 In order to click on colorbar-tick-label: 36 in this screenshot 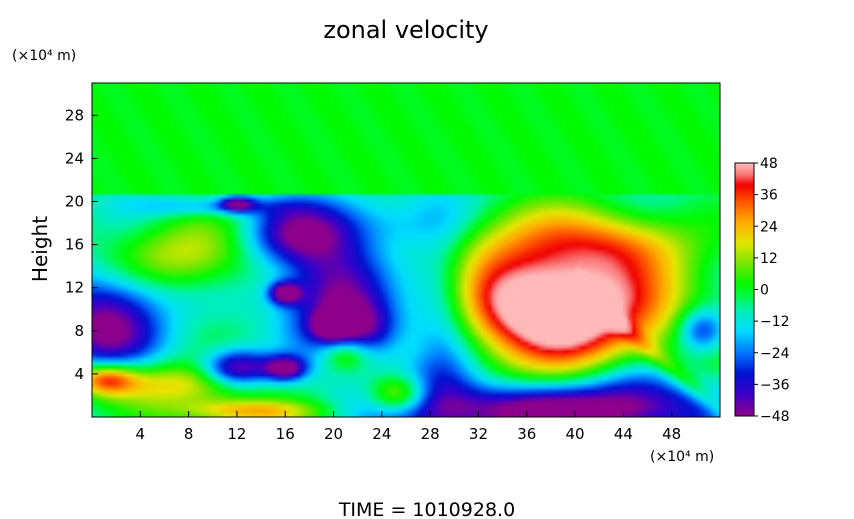, I will do `click(769, 196)`.